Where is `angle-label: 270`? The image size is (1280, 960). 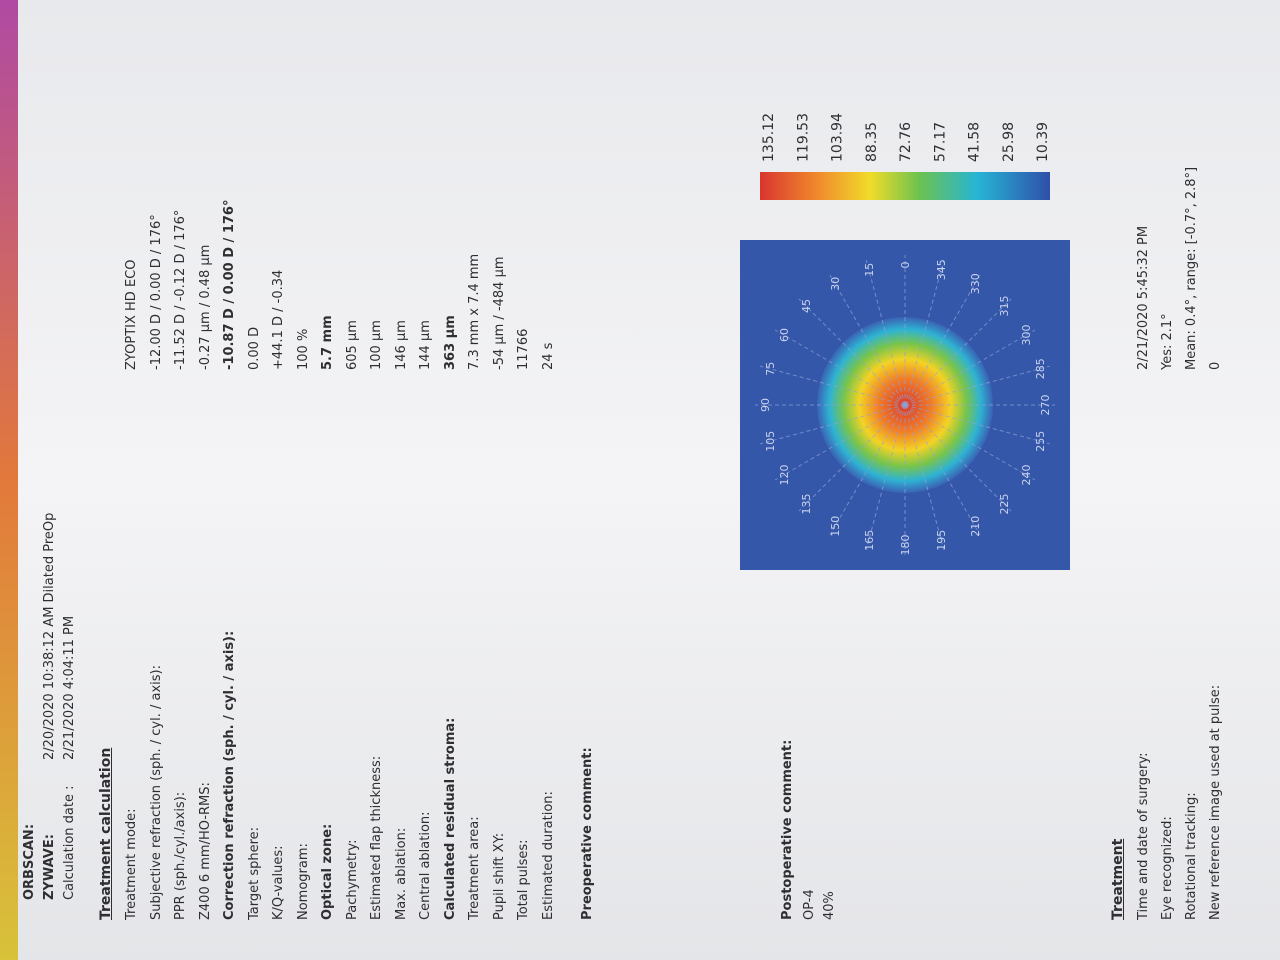
angle-label: 270 is located at coordinates (1045, 405).